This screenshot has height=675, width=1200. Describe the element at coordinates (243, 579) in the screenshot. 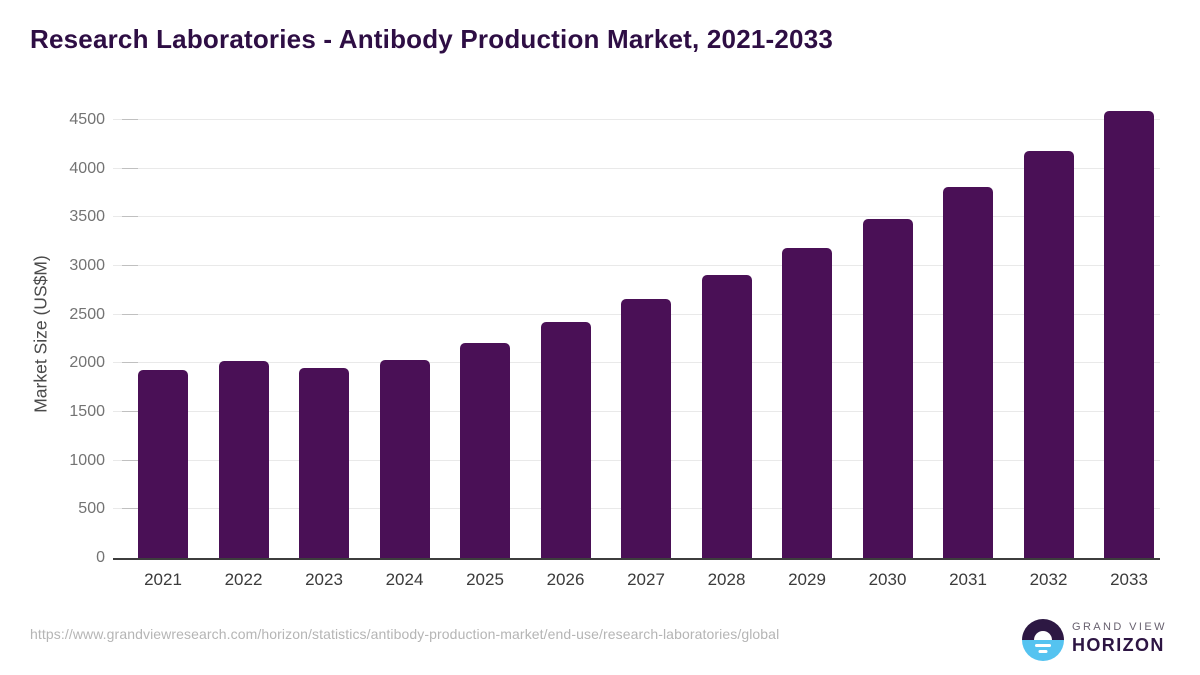

I see `x-tick-label-2022: 2022` at that location.